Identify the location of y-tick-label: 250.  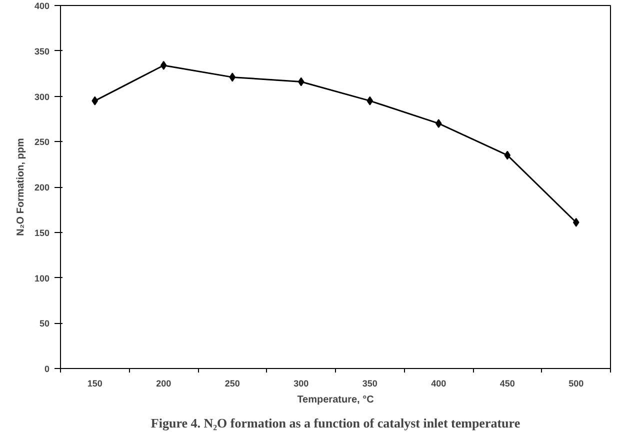
(42, 142).